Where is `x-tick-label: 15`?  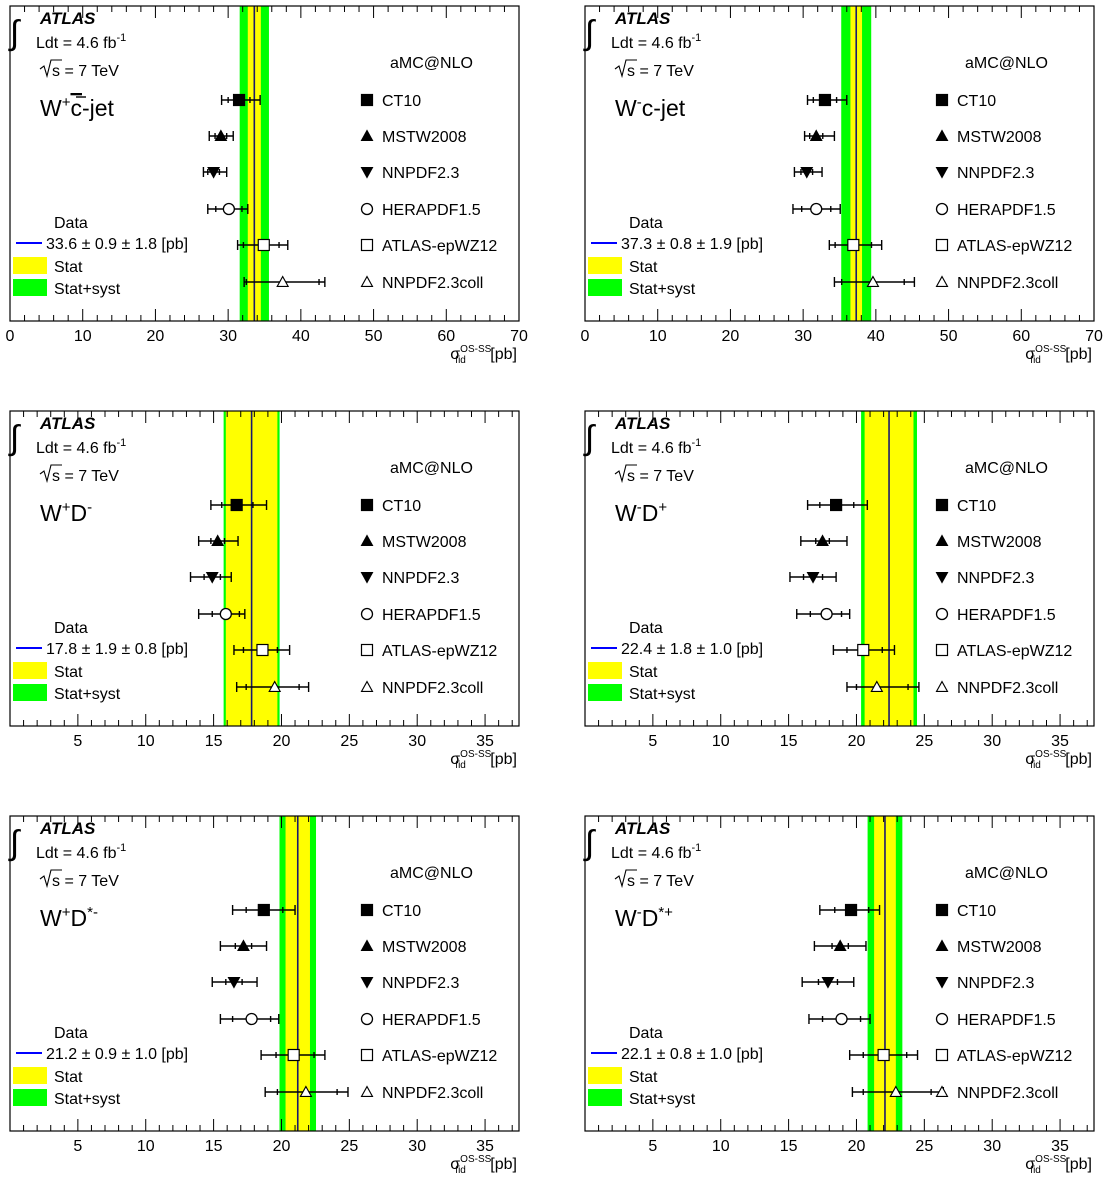
x-tick-label: 15 is located at coordinates (789, 1146).